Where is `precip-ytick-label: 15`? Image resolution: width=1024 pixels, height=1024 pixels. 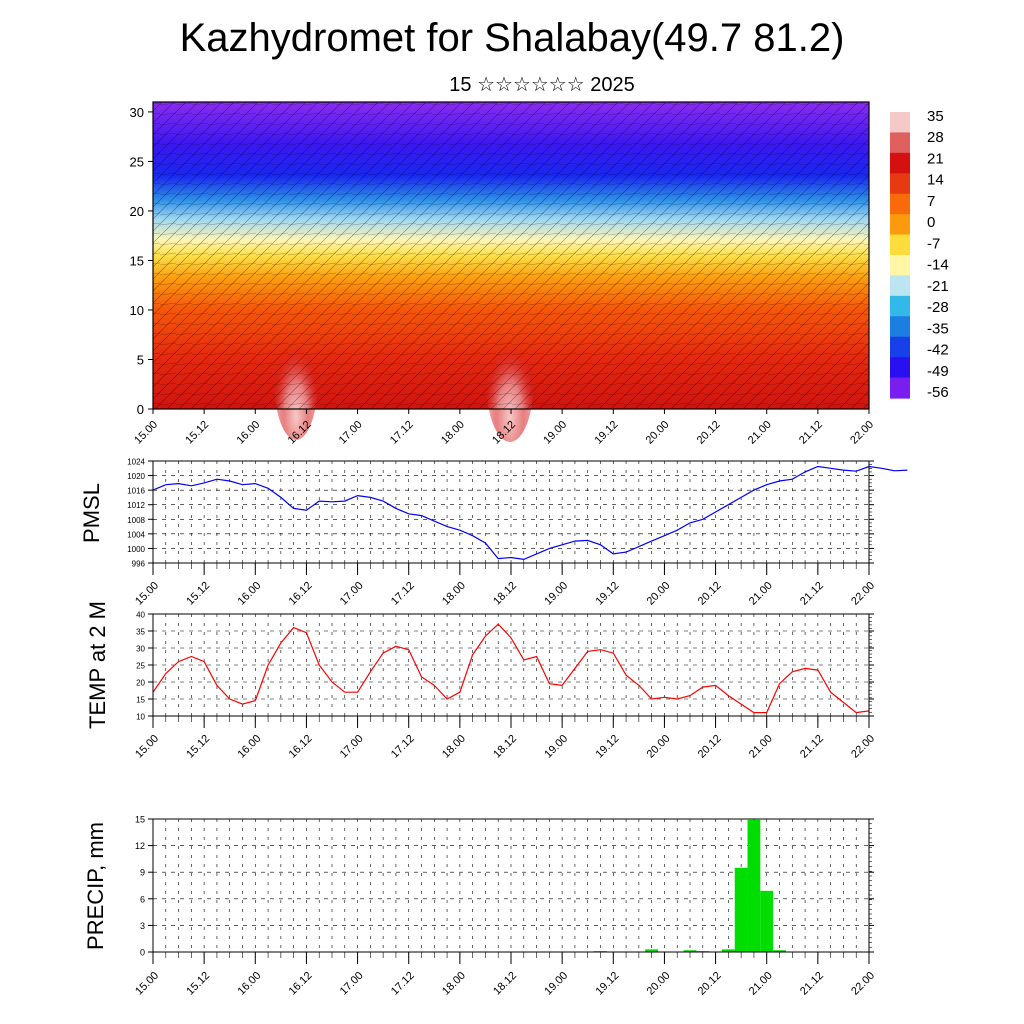
precip-ytick-label: 15 is located at coordinates (140, 820).